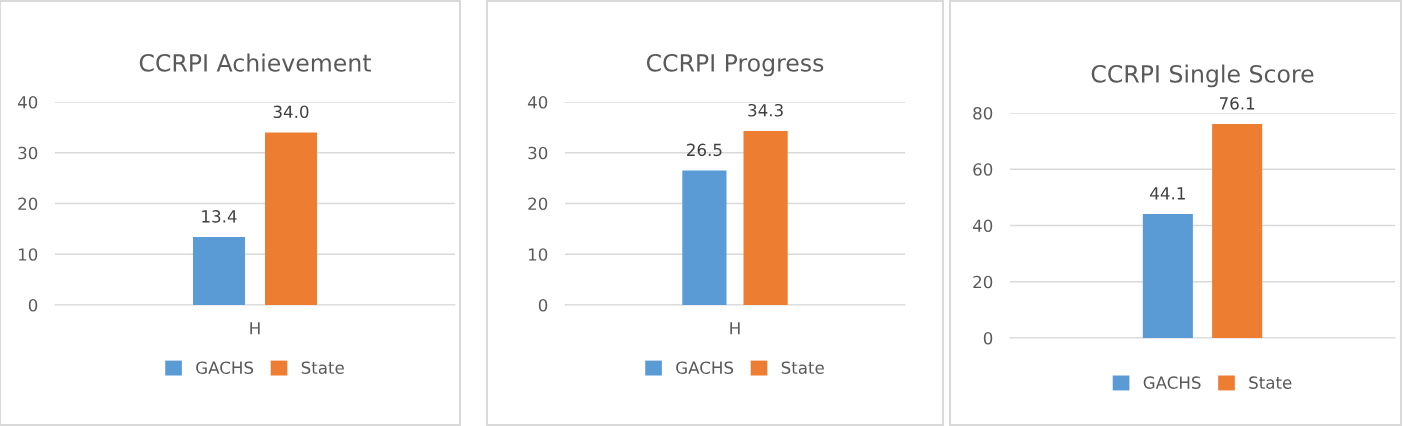  Describe the element at coordinates (735, 65) in the screenshot. I see `chart-title: CCRPI Progress` at that location.